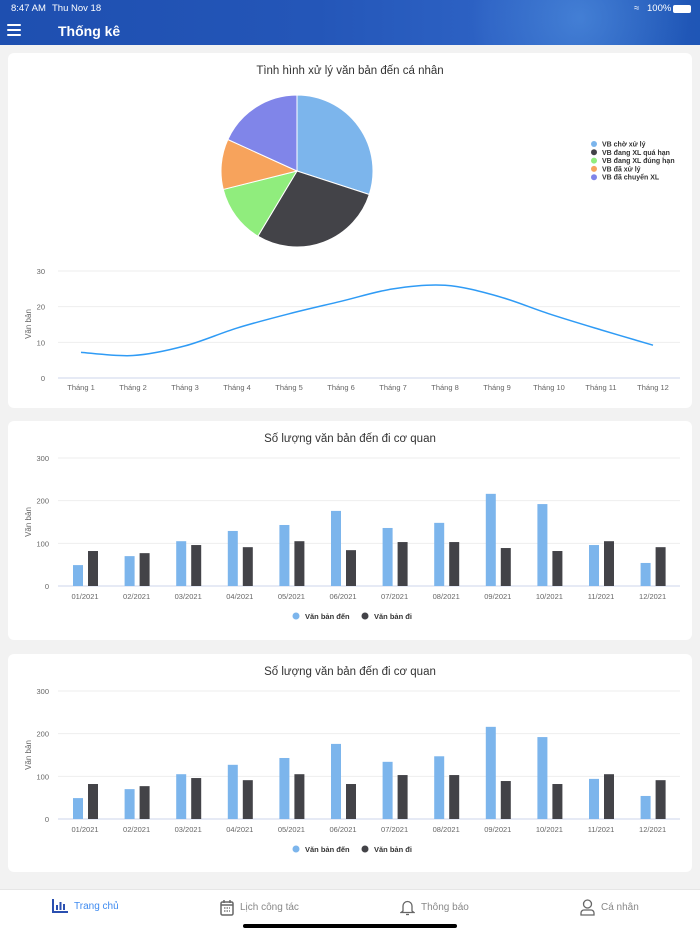 This screenshot has height=934, width=700. What do you see at coordinates (393, 387) in the screenshot?
I see `x-tick-label: Tháng 7` at bounding box center [393, 387].